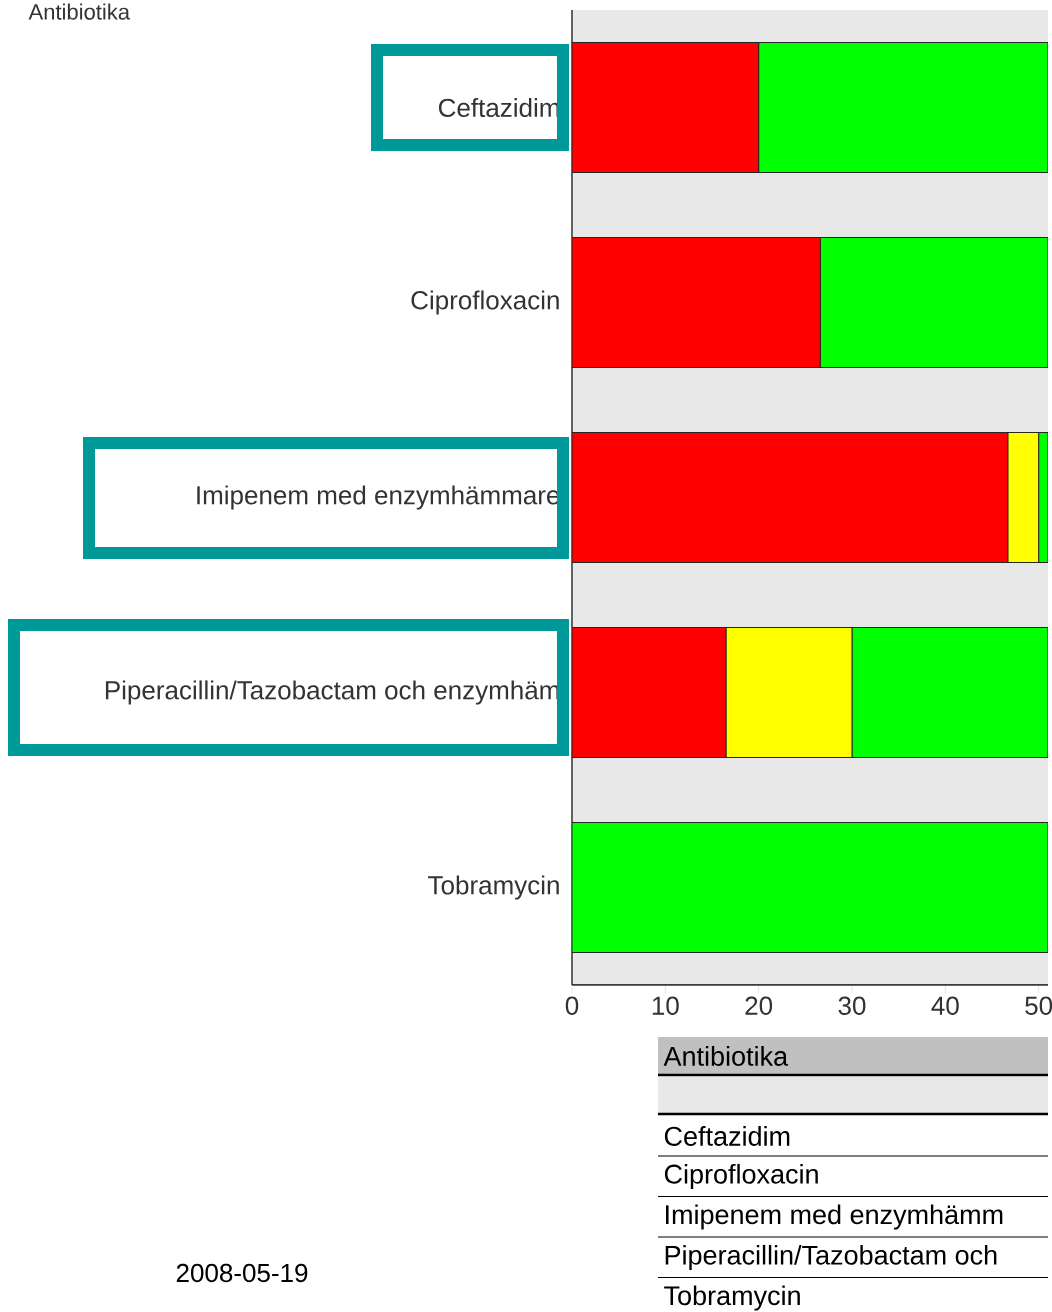  What do you see at coordinates (759, 1005) in the screenshot?
I see `x-tick-label: 20` at bounding box center [759, 1005].